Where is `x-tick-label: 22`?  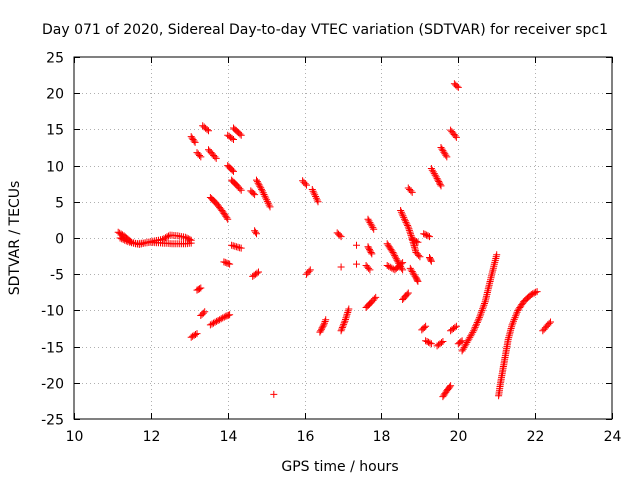
x-tick-label: 22 is located at coordinates (536, 437).